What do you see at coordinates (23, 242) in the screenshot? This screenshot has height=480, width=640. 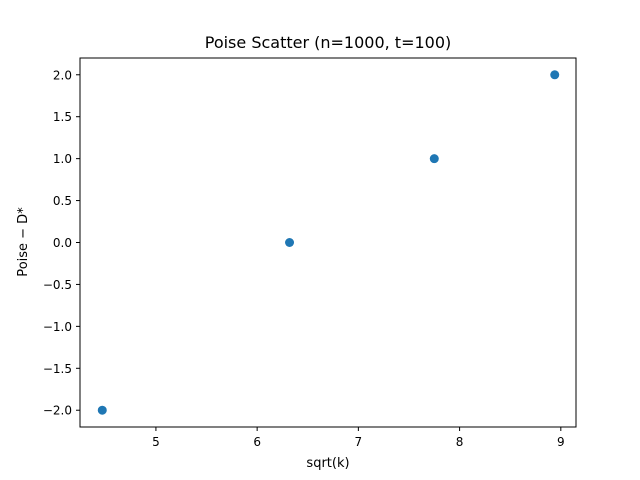 I see `y-axis-label: Poise − D*` at bounding box center [23, 242].